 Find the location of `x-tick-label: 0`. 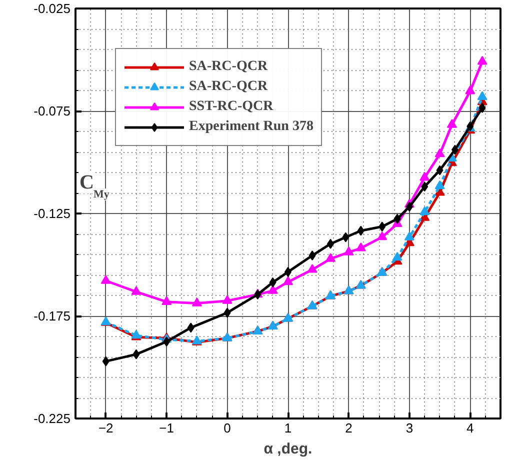

x-tick-label: 0 is located at coordinates (227, 428).